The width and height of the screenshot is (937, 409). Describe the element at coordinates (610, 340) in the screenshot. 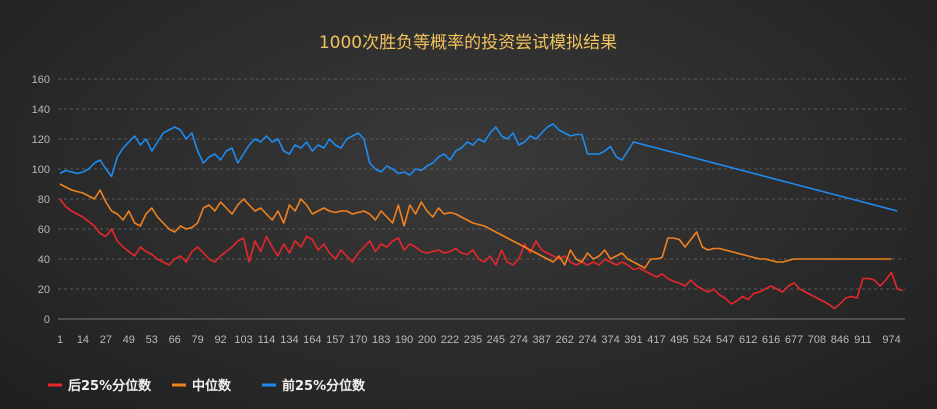

I see `x-tick-label: 374` at that location.